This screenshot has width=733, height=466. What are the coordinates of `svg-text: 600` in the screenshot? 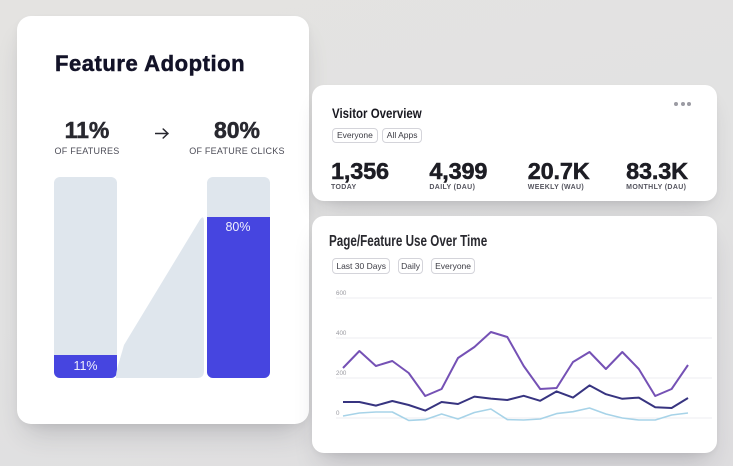 It's located at (341, 293).